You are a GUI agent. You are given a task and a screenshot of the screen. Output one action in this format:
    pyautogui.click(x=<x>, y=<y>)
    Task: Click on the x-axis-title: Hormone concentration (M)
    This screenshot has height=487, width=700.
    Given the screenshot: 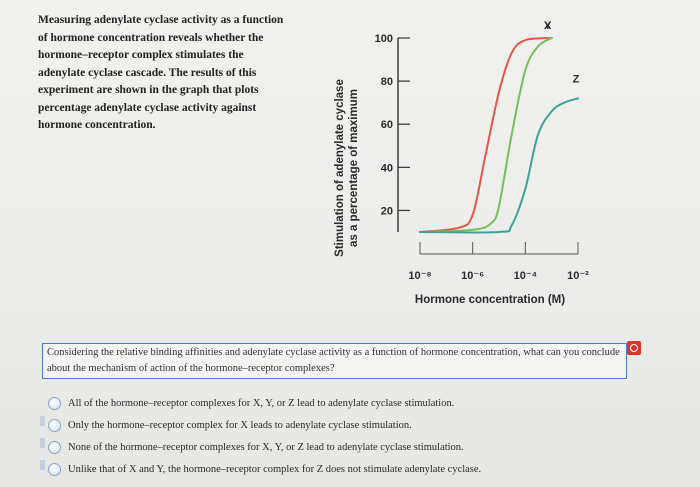 What is the action you would take?
    pyautogui.click(x=490, y=300)
    